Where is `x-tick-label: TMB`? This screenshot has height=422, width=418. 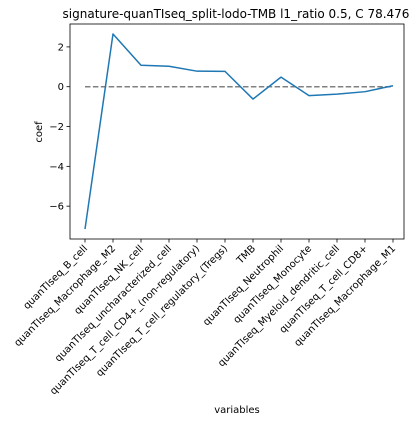 x-tick-label: TMB is located at coordinates (246, 255).